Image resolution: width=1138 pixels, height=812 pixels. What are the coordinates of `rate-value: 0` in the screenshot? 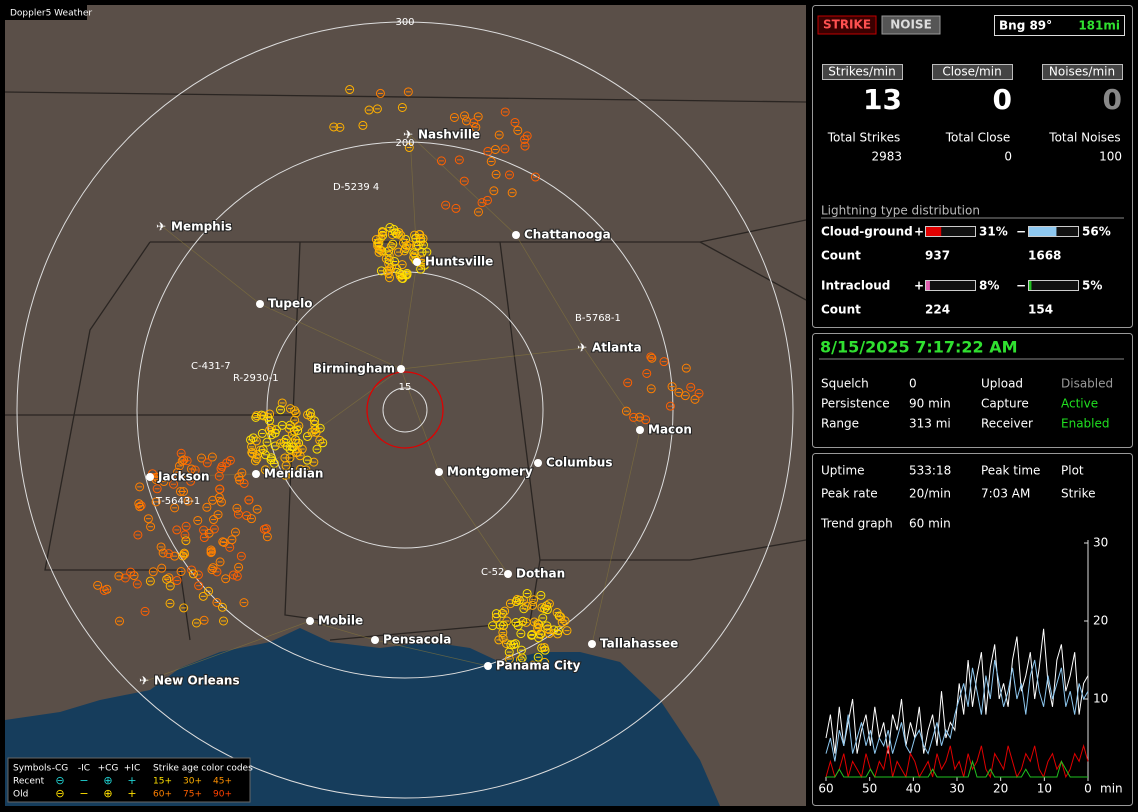 It's located at (1112, 99).